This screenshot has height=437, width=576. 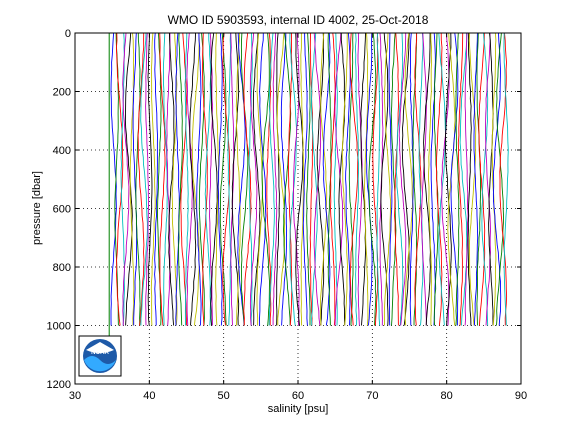 What do you see at coordinates (298, 396) in the screenshot?
I see `x-tick-label: 60` at bounding box center [298, 396].